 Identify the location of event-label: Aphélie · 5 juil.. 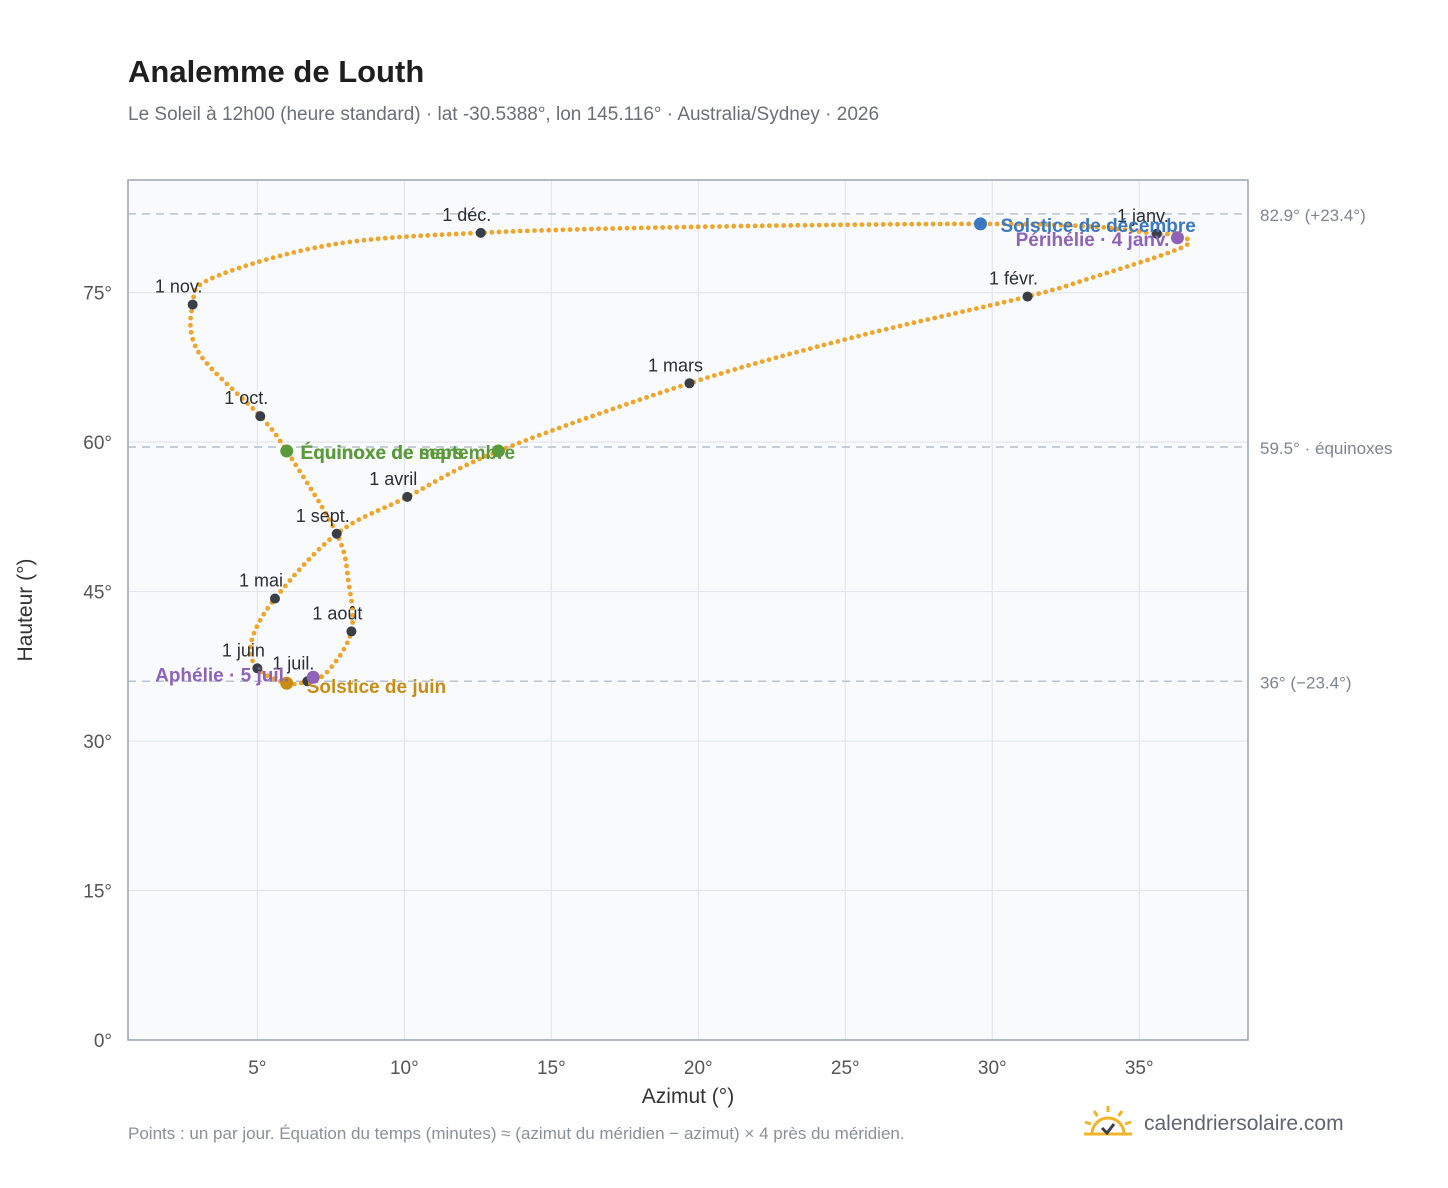
(222, 675).